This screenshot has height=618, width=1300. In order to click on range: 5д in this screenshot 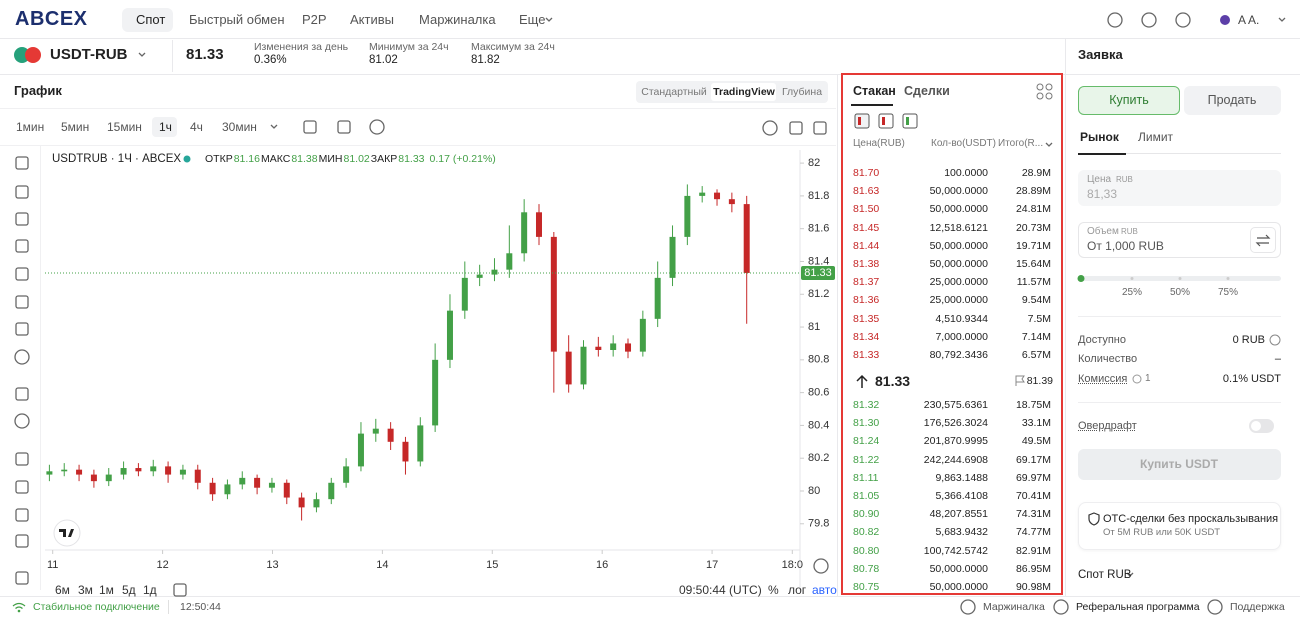, I will do `click(129, 590)`.